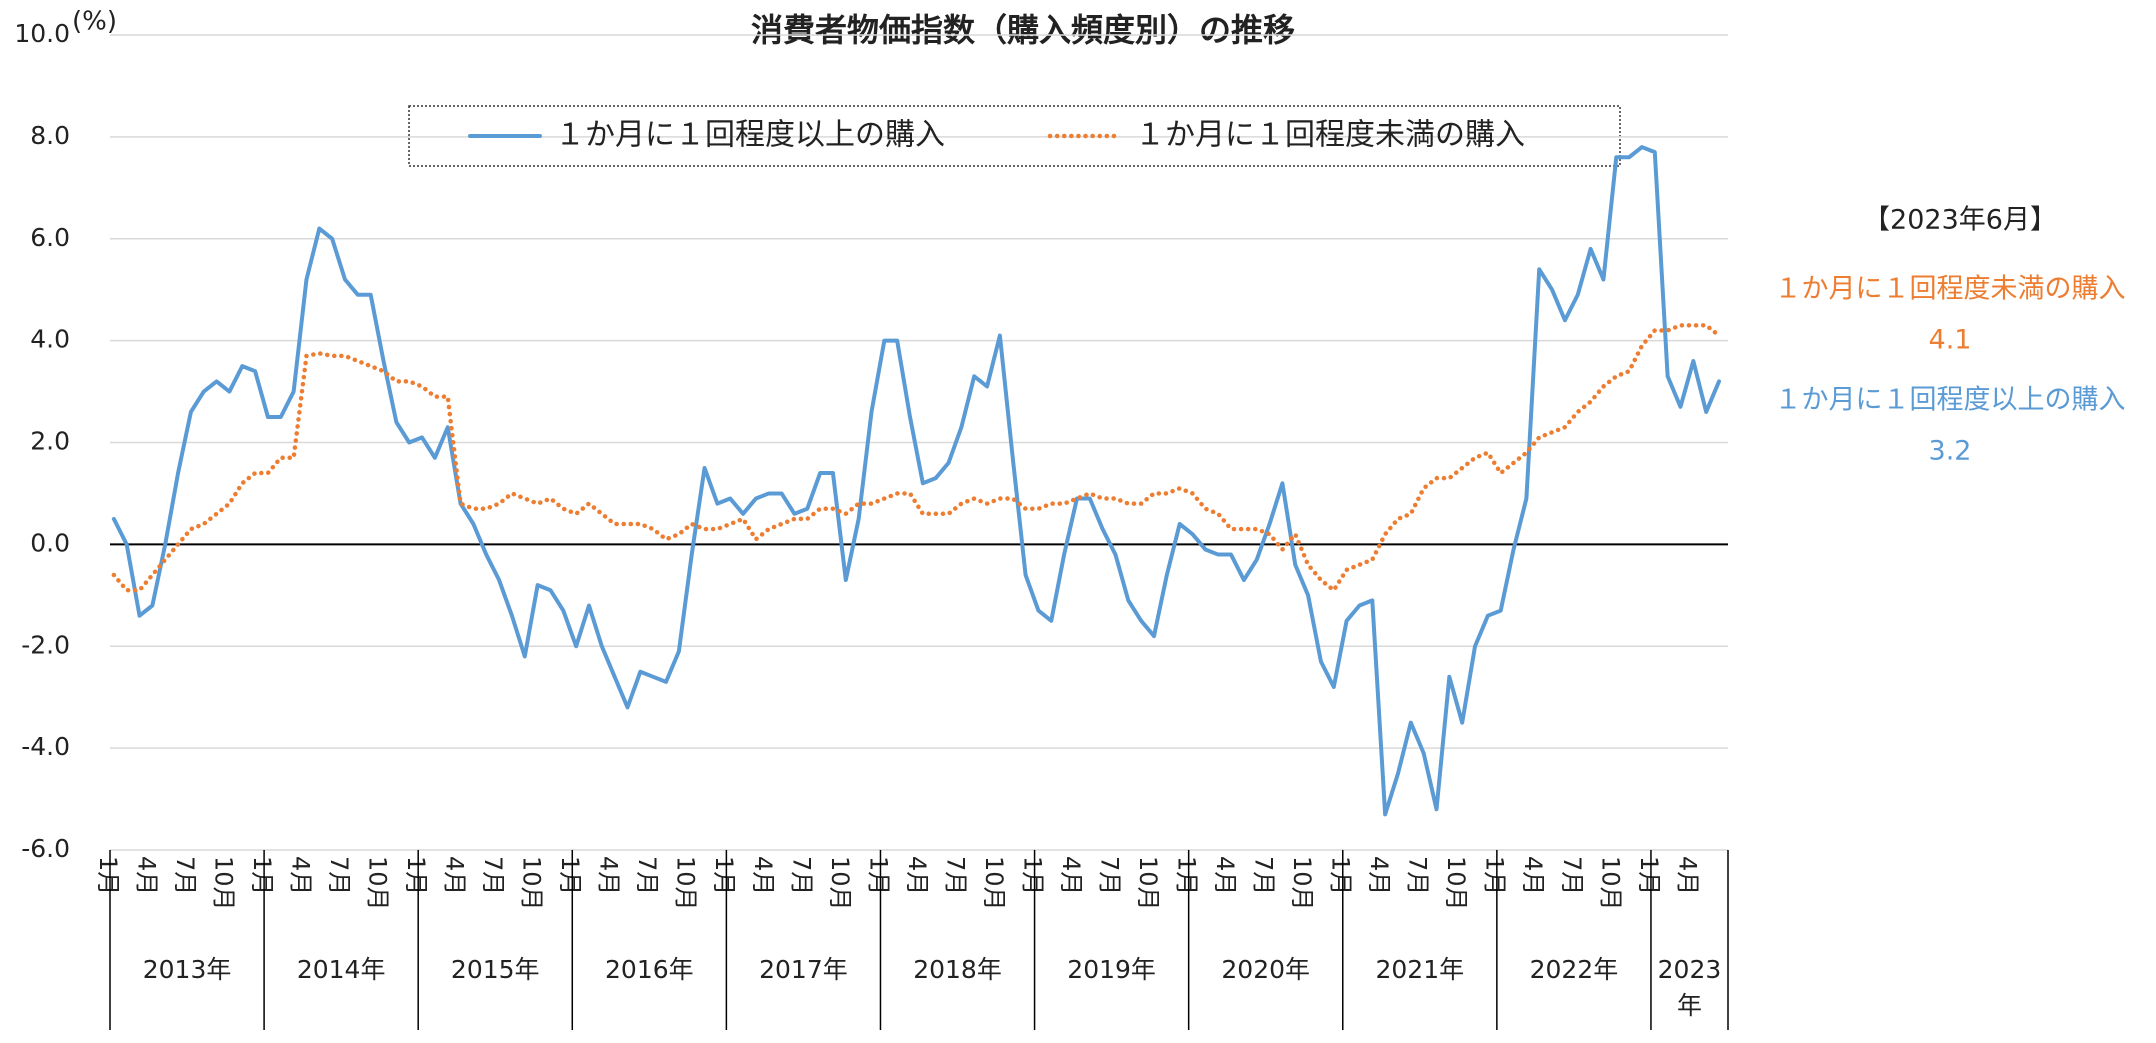  What do you see at coordinates (45, 848) in the screenshot?
I see `y-tick-label: -6.0` at bounding box center [45, 848].